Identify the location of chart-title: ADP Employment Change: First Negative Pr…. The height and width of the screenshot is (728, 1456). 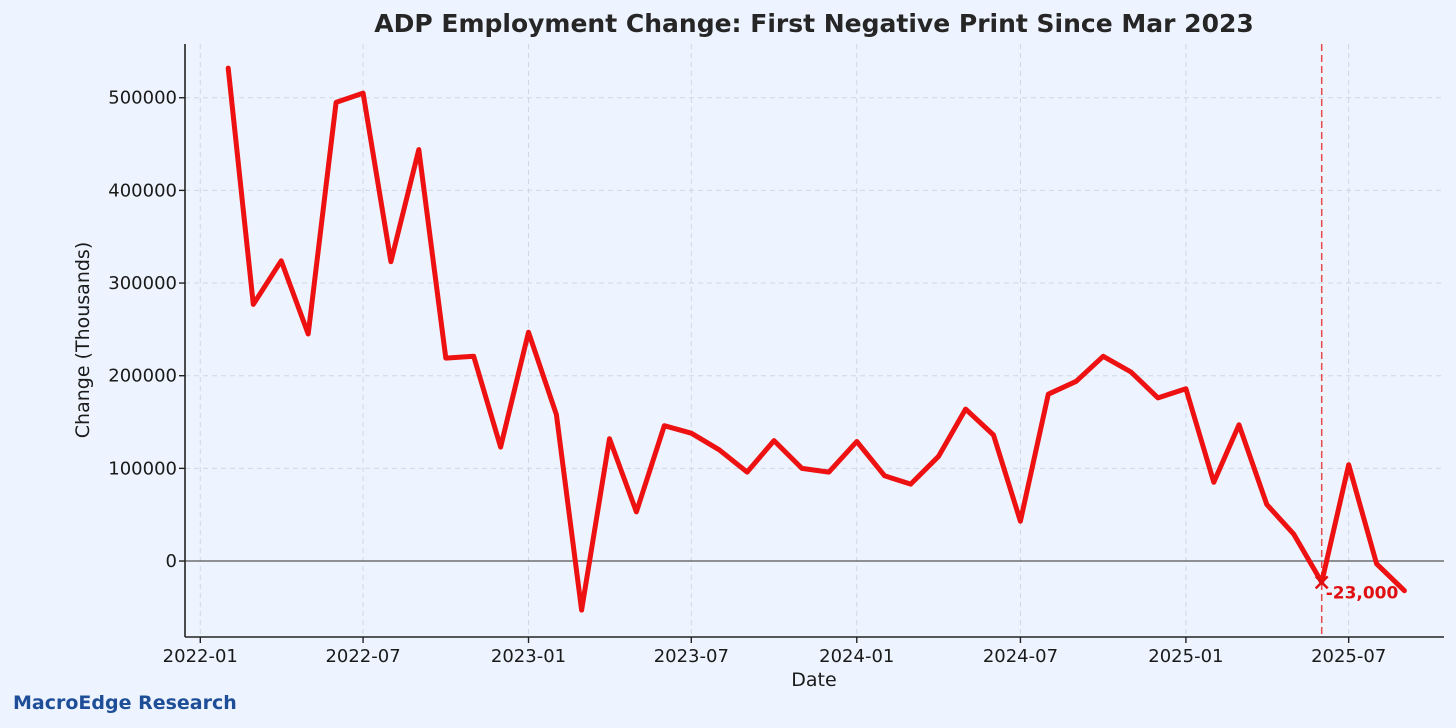
(814, 23).